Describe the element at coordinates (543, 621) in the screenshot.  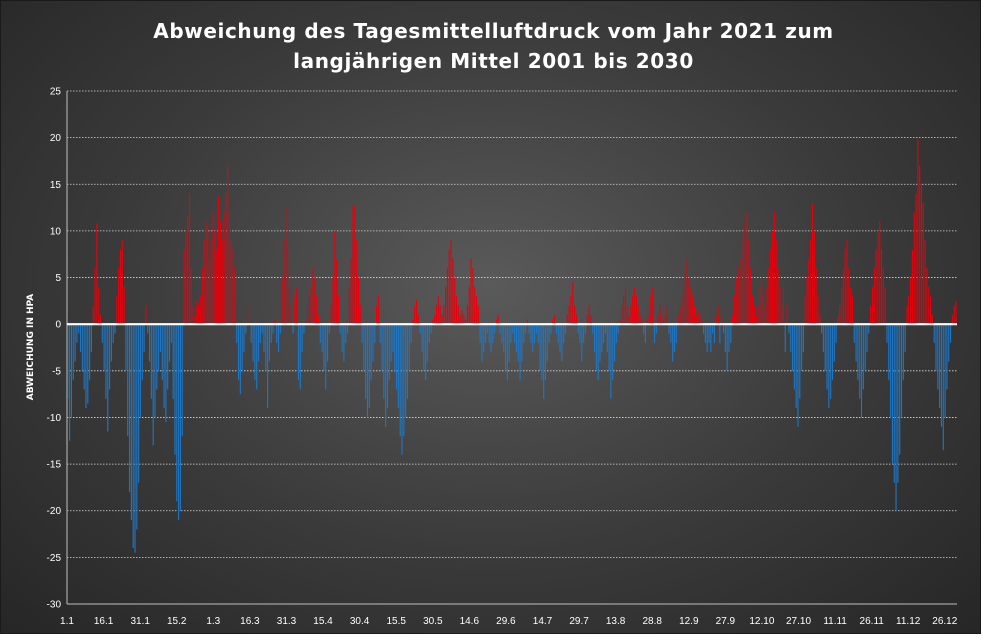
I see `x-tick-label: 14.7` at that location.